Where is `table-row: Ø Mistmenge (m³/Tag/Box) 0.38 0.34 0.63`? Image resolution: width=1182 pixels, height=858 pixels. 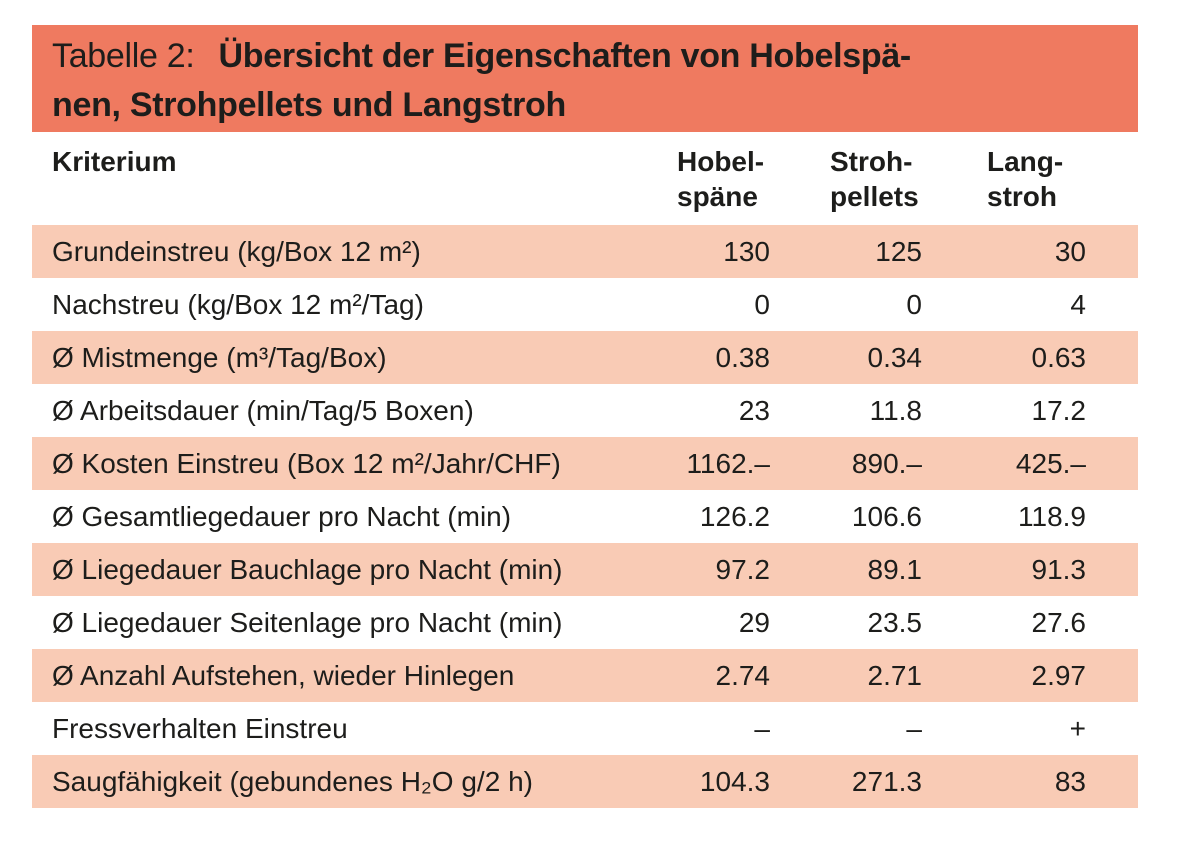
table-row: Ø Mistmenge (m³/Tag/Box) 0.38 0.34 0.63 is located at coordinates (585, 357).